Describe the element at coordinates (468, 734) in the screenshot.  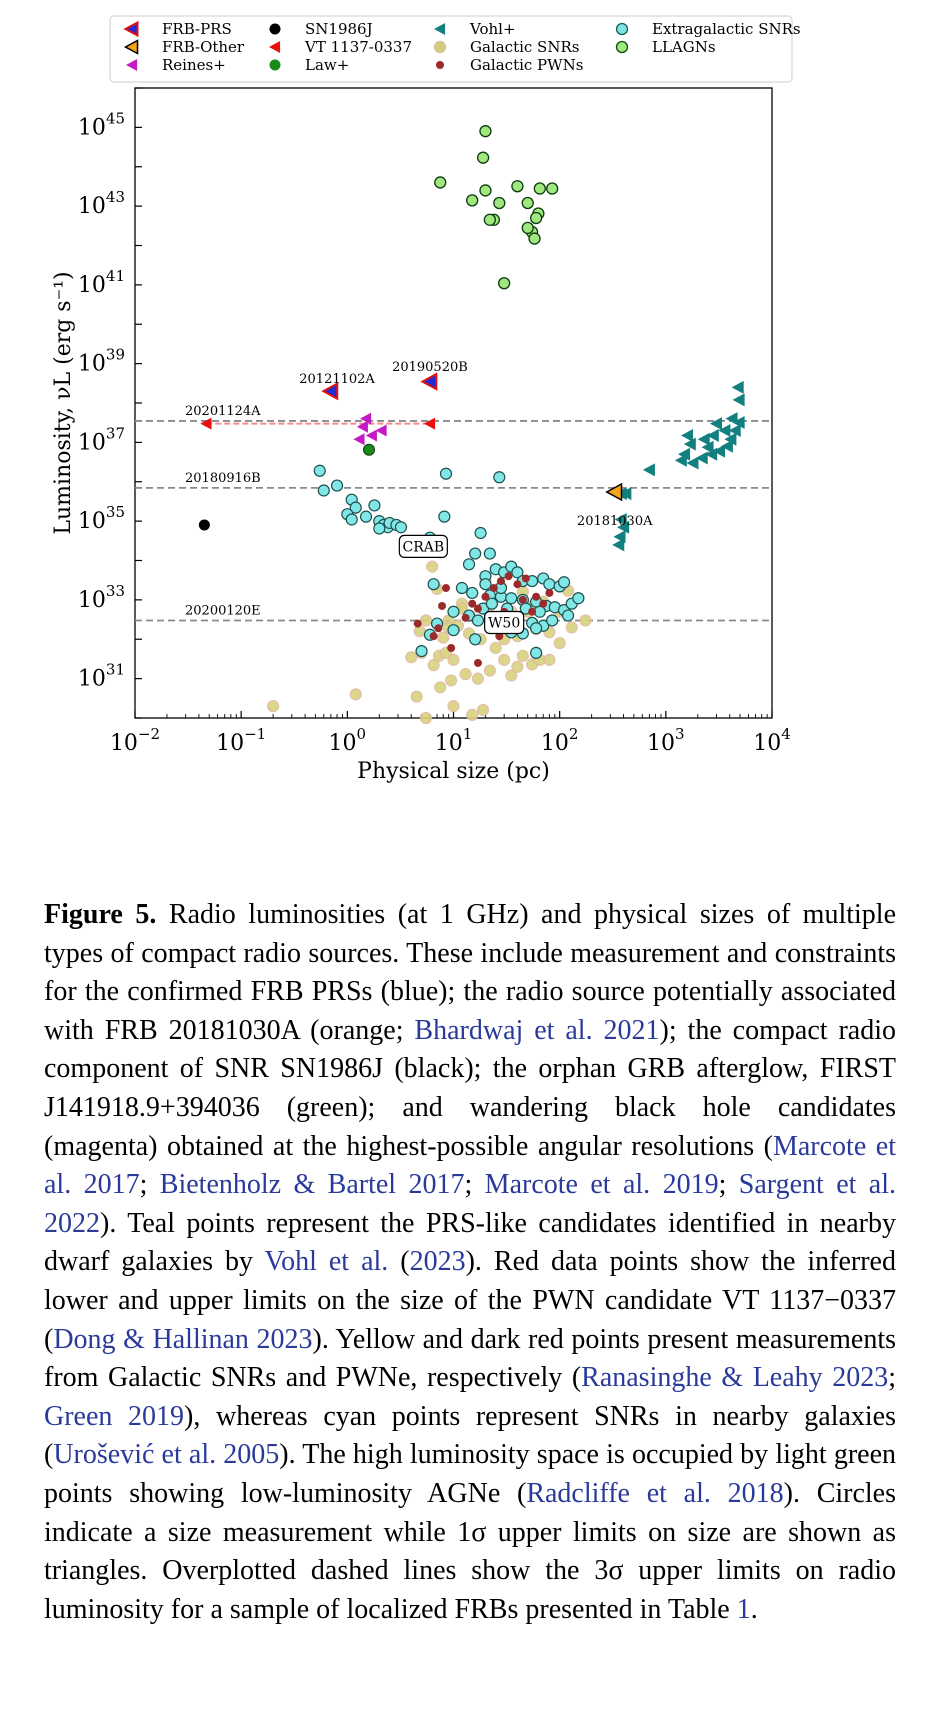
I see `x-tick-exp: 1` at that location.